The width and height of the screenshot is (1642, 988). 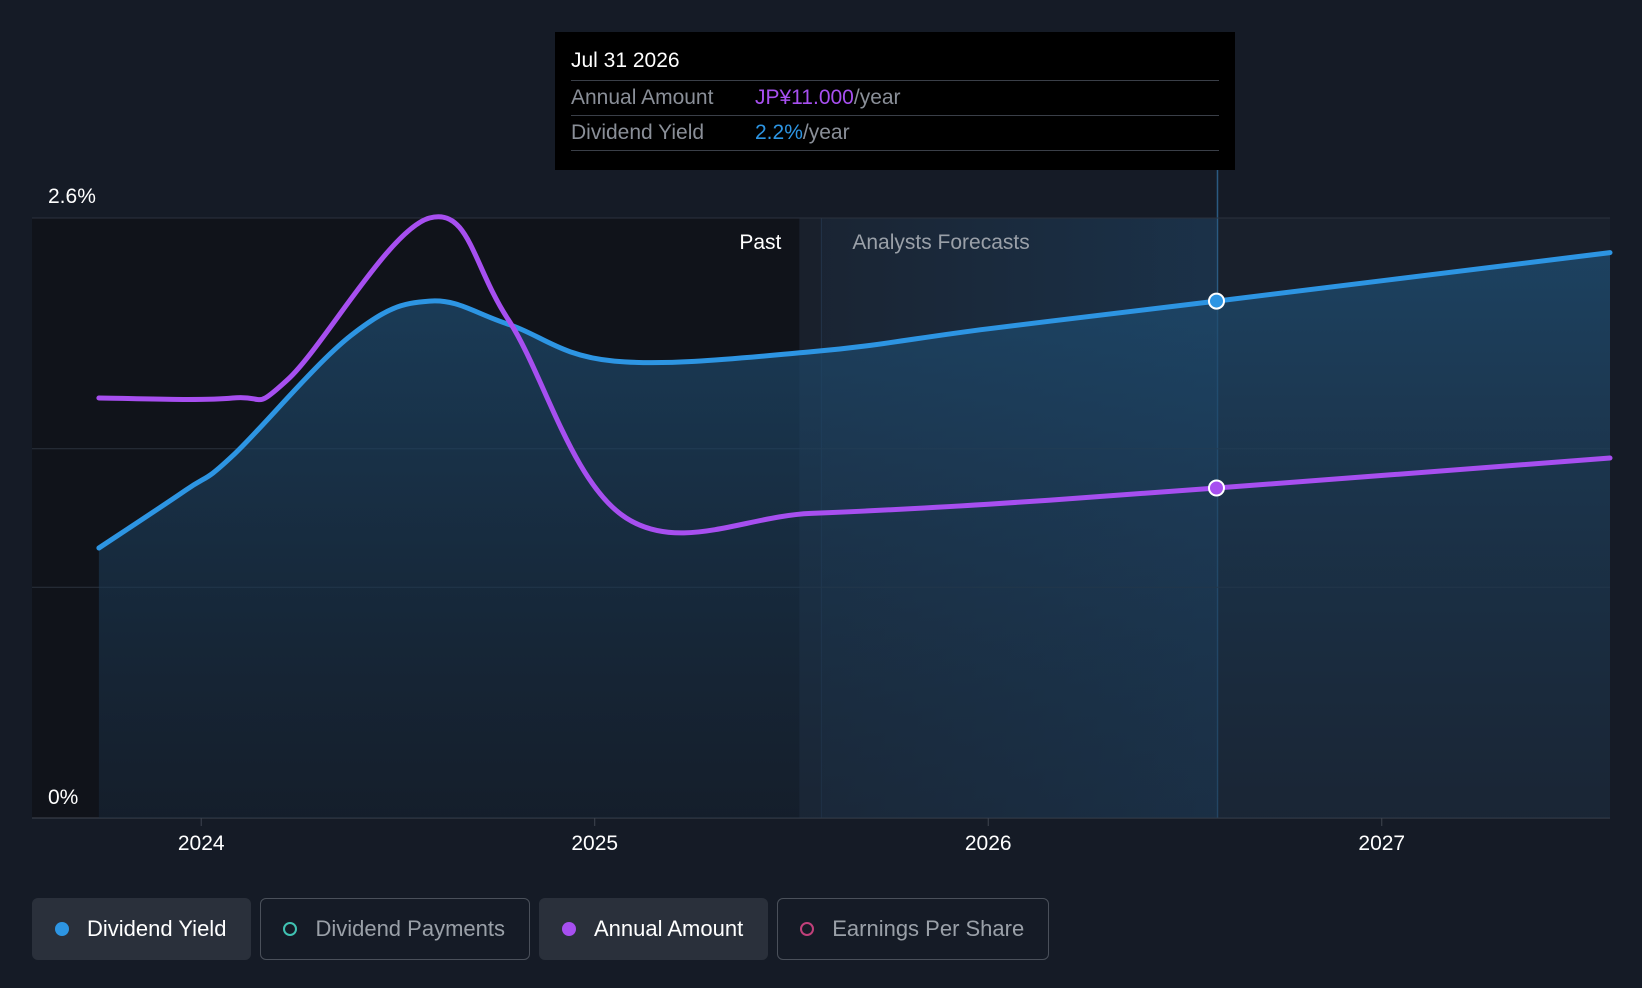 I want to click on dividend-yield-marker, so click(x=1216, y=301).